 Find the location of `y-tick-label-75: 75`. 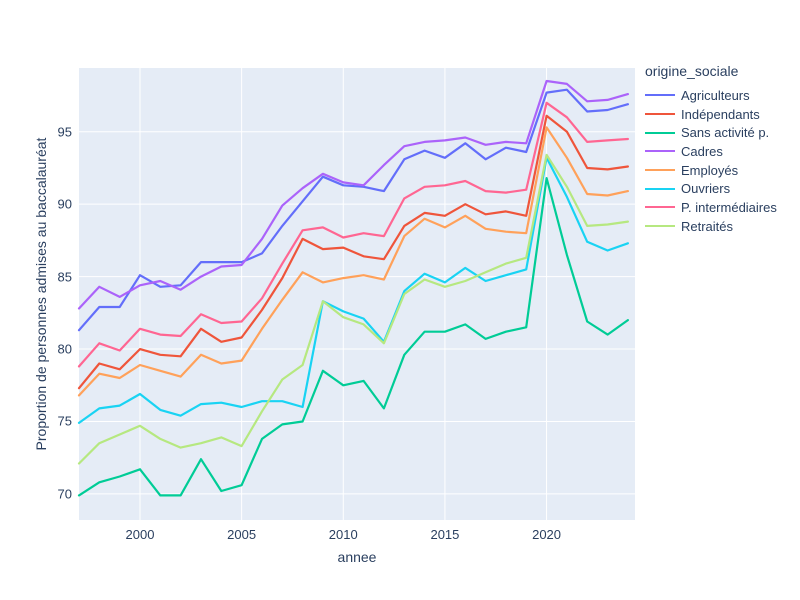

y-tick-label-75: 75 is located at coordinates (64, 421).